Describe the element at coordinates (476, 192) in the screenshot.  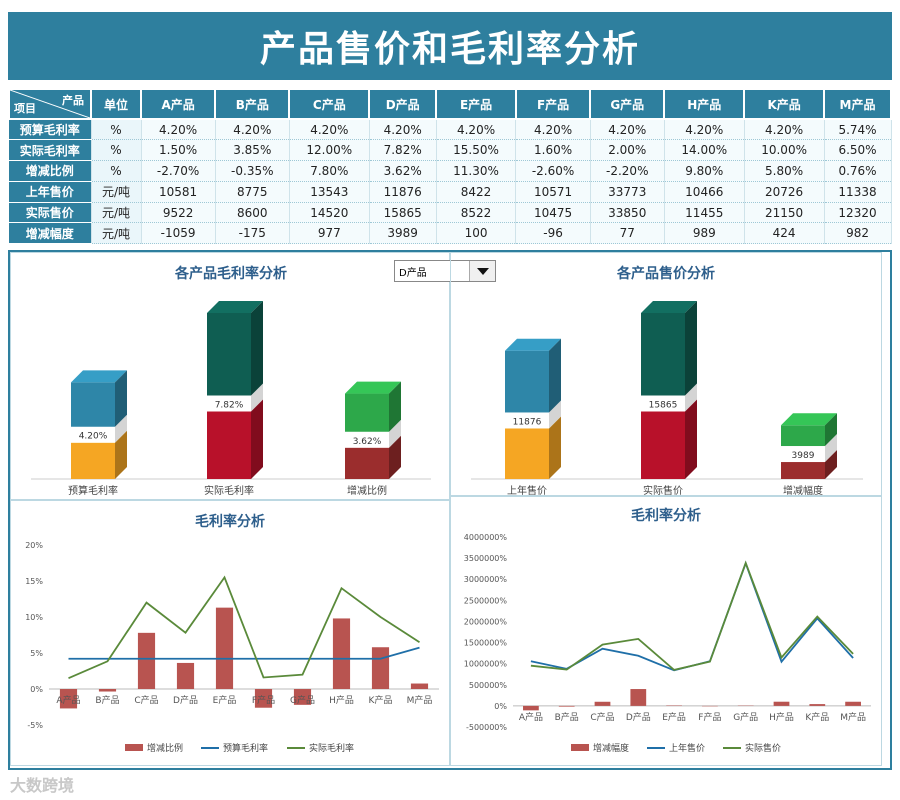
I see `table-cell: 8422` at that location.